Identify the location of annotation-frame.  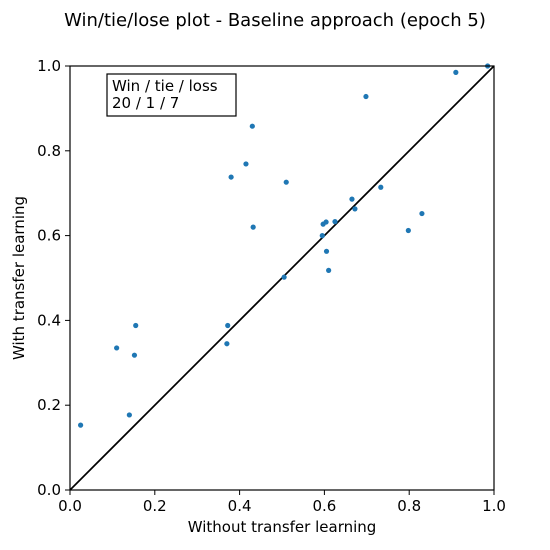
(171, 95).